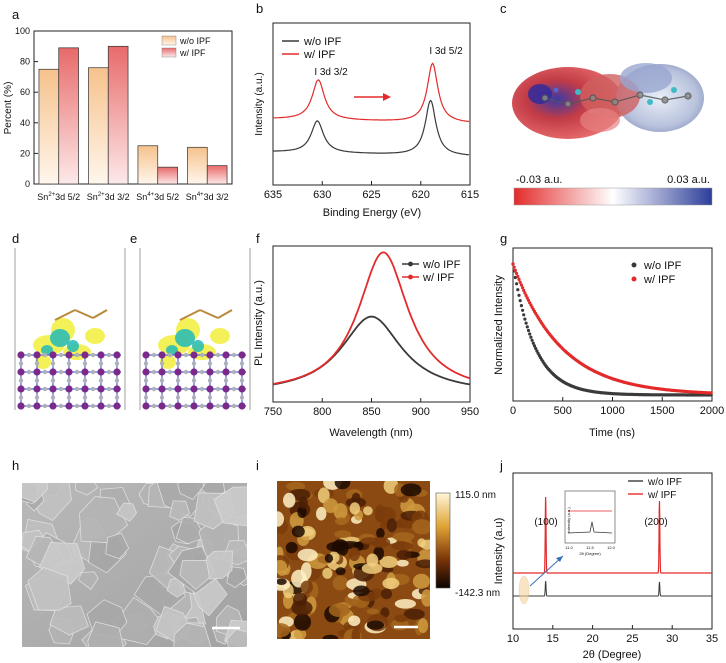  I want to click on legend-f: w/o IPF w/ IPF, so click(431, 271).